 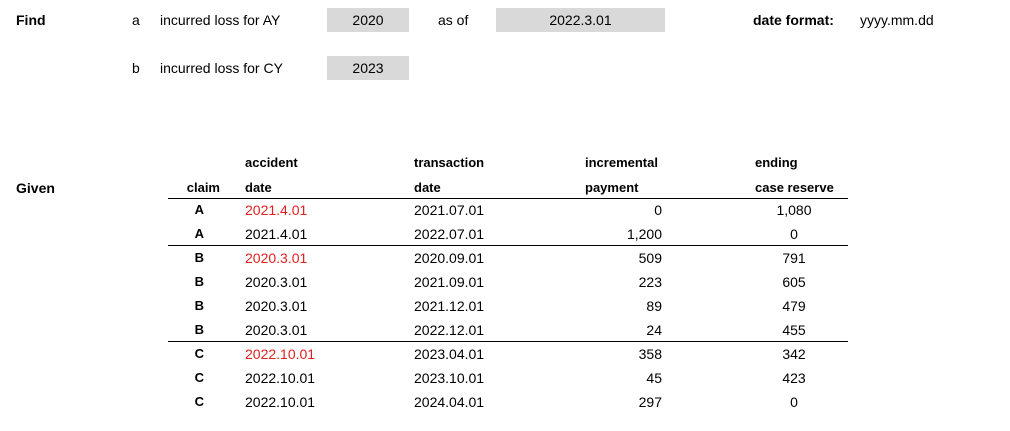 What do you see at coordinates (427, 187) in the screenshot?
I see `header-transaction-date: date` at bounding box center [427, 187].